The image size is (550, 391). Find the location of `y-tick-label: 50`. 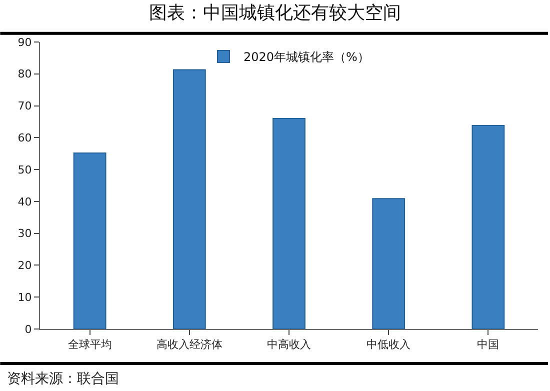

y-tick-label: 50 is located at coordinates (25, 169).